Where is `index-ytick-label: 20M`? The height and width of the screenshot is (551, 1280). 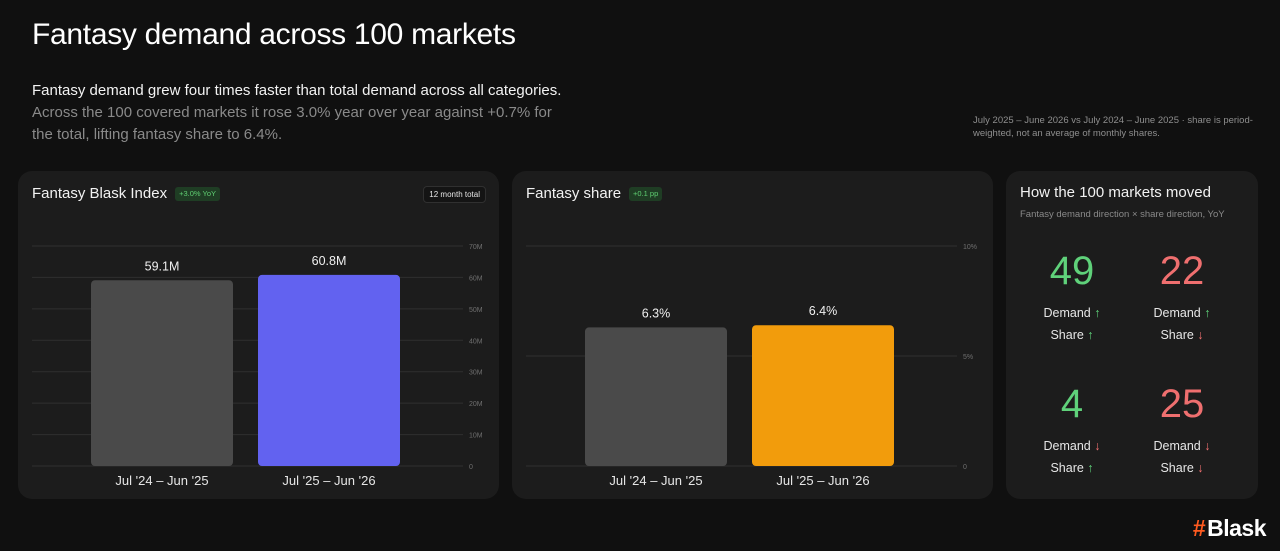 index-ytick-label: 20M is located at coordinates (476, 404).